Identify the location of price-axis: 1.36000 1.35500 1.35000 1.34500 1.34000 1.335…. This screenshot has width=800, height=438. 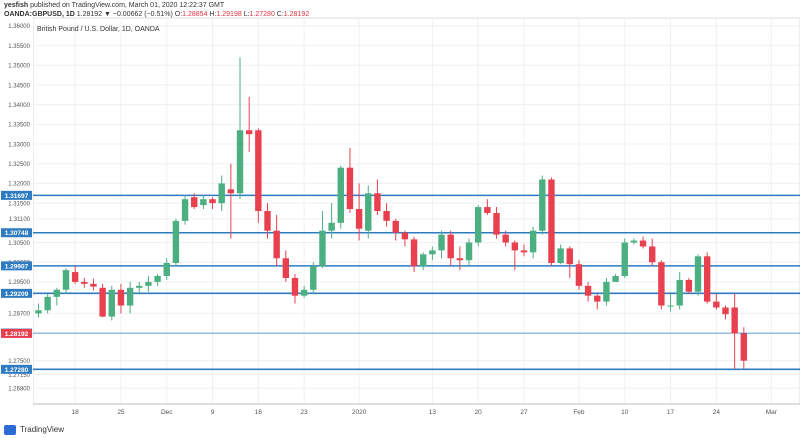
(16, 211).